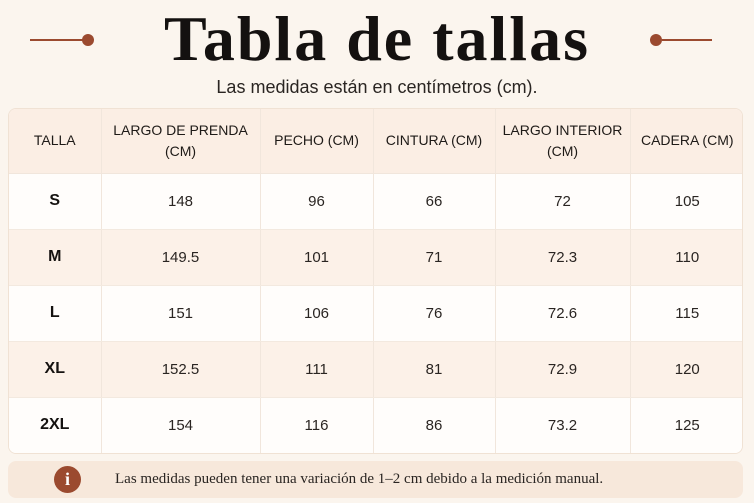  What do you see at coordinates (181, 369) in the screenshot?
I see `length-cell: 152.5` at bounding box center [181, 369].